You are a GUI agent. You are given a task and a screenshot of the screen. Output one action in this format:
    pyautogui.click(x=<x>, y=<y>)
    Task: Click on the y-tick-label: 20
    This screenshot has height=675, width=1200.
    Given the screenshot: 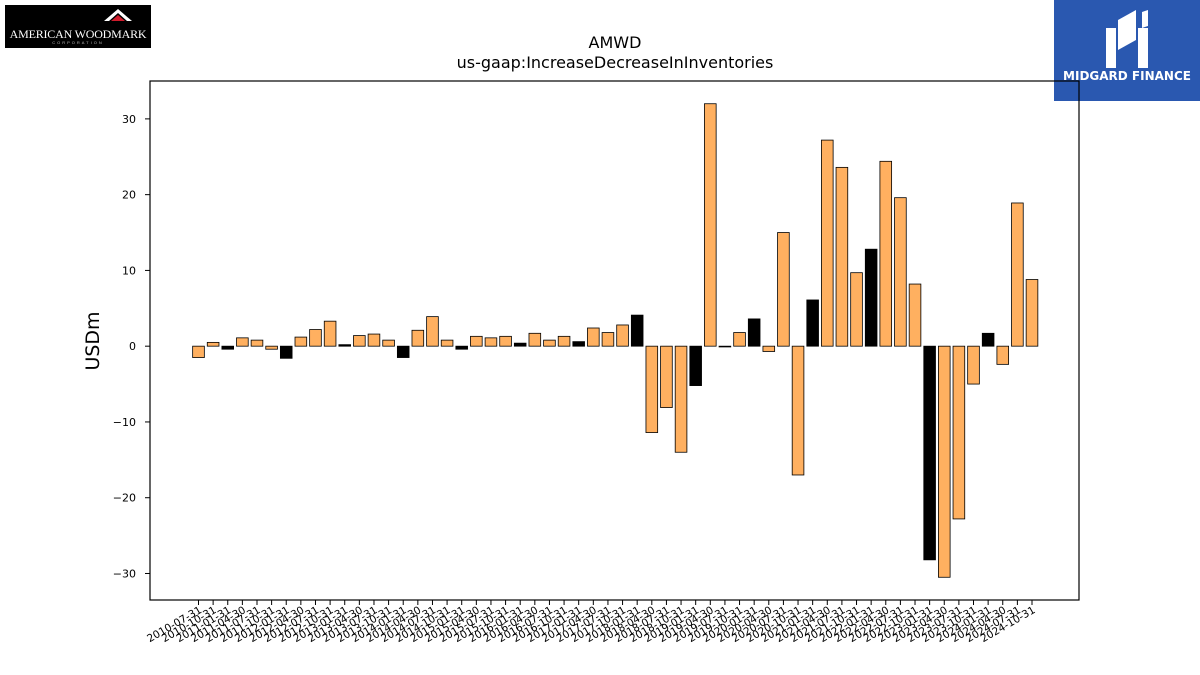 What is the action you would take?
    pyautogui.click(x=129, y=195)
    